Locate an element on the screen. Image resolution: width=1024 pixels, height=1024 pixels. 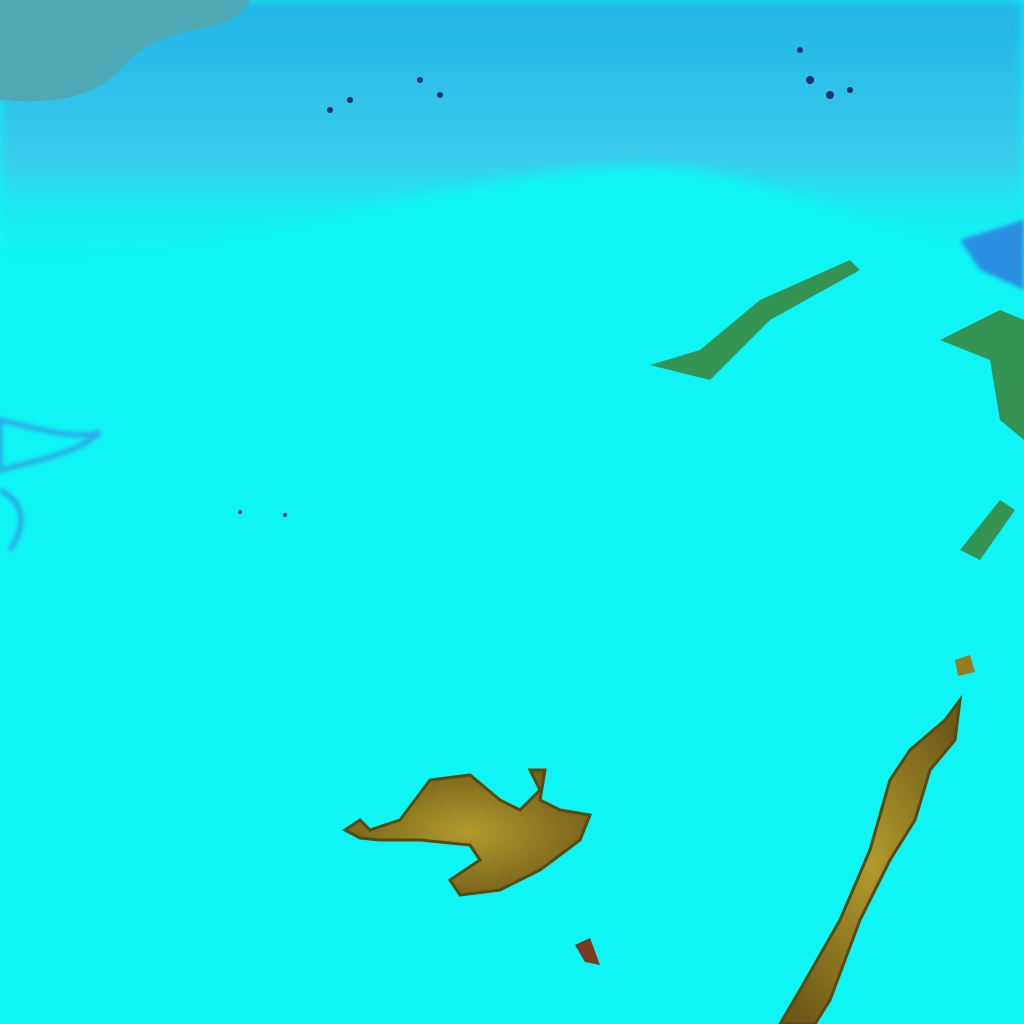
blue-streaks-left is located at coordinates (51, 484).